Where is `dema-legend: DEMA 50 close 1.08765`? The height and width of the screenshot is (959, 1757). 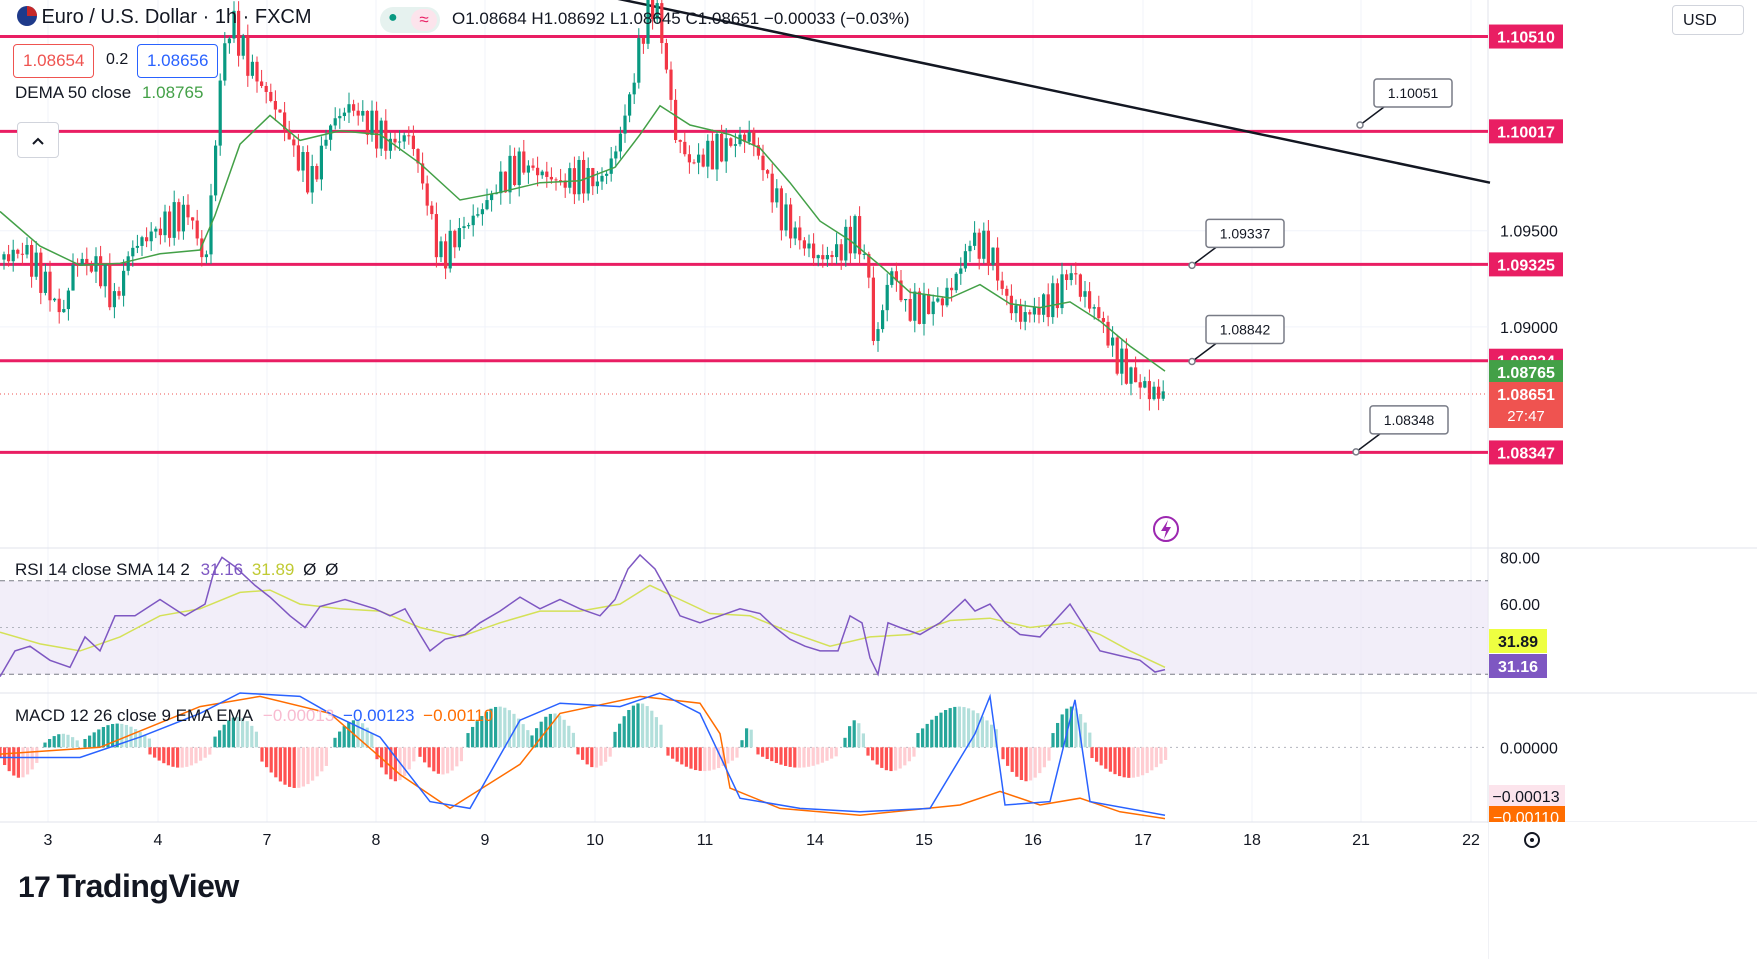
dema-legend: DEMA 50 close 1.08765 is located at coordinates (109, 93).